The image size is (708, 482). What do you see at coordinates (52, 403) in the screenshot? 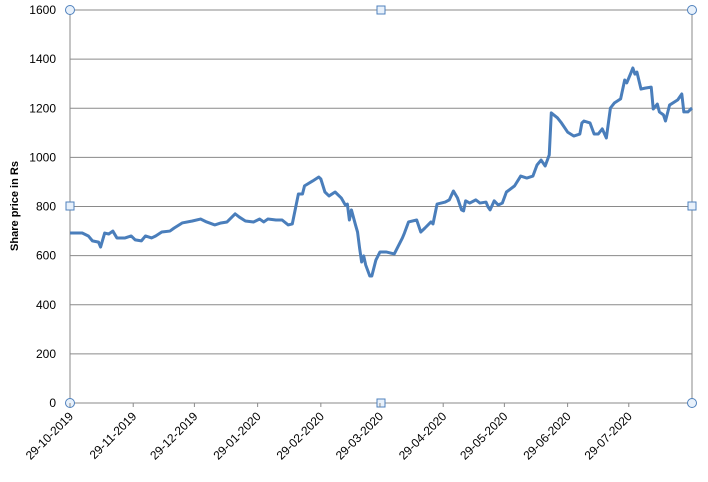
I see `y-tick-label: 0` at bounding box center [52, 403].